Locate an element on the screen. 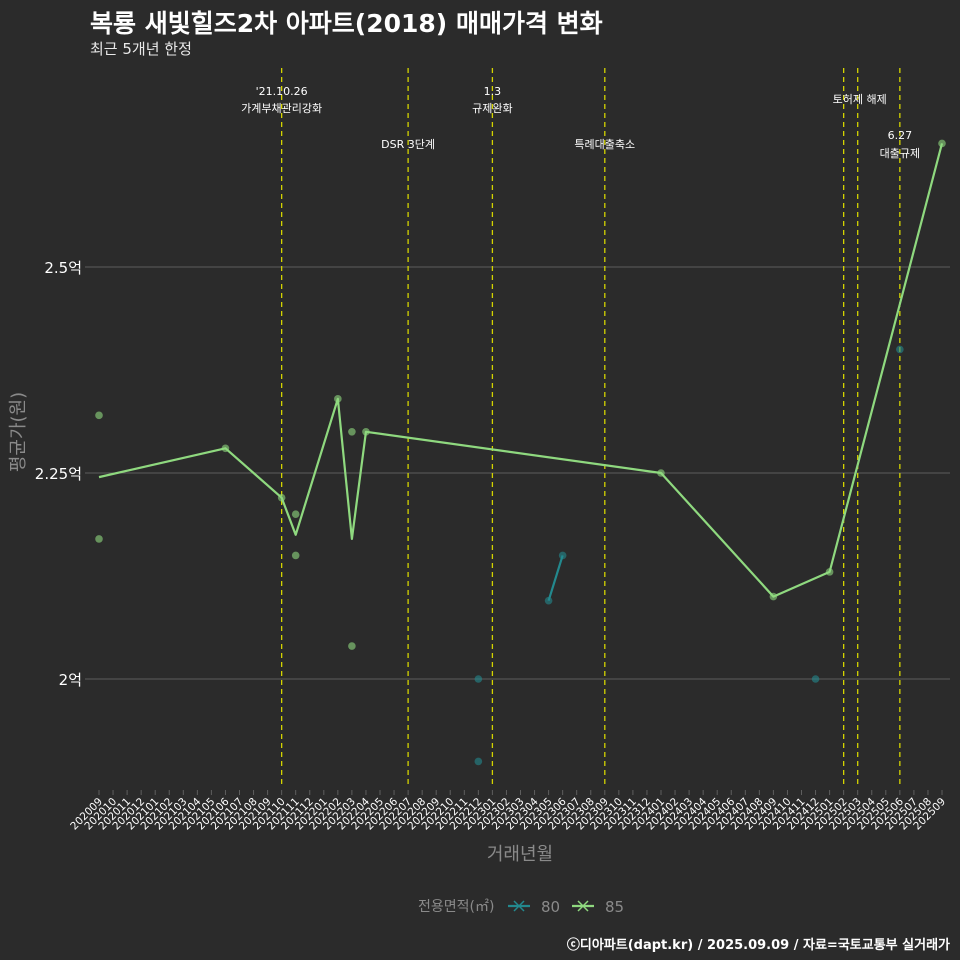  y-axis-title: 평균가(원) is located at coordinates (18, 432).